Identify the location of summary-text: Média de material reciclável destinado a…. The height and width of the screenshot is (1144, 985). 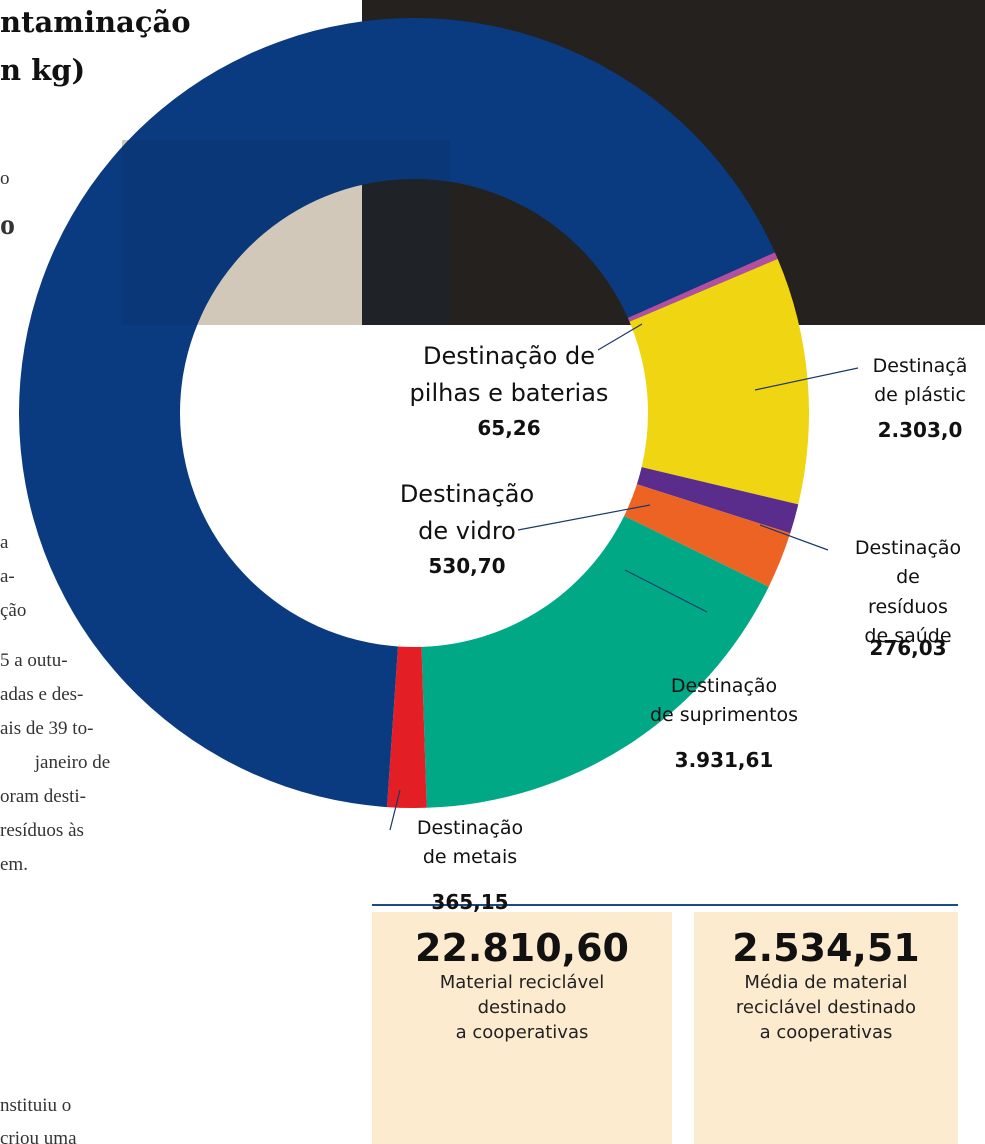
(826, 1008).